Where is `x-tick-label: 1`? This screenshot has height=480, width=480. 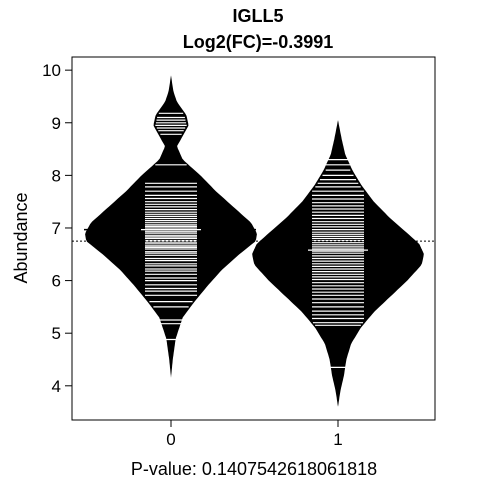
x-tick-label: 1 is located at coordinates (337, 439).